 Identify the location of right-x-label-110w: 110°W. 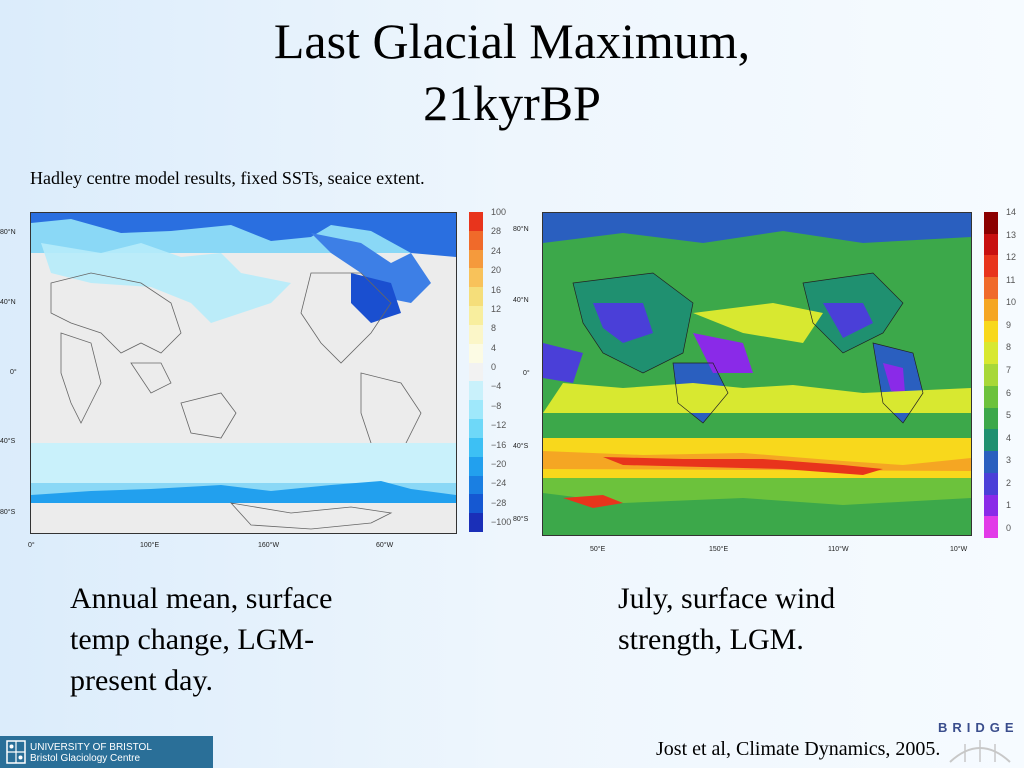
(838, 549).